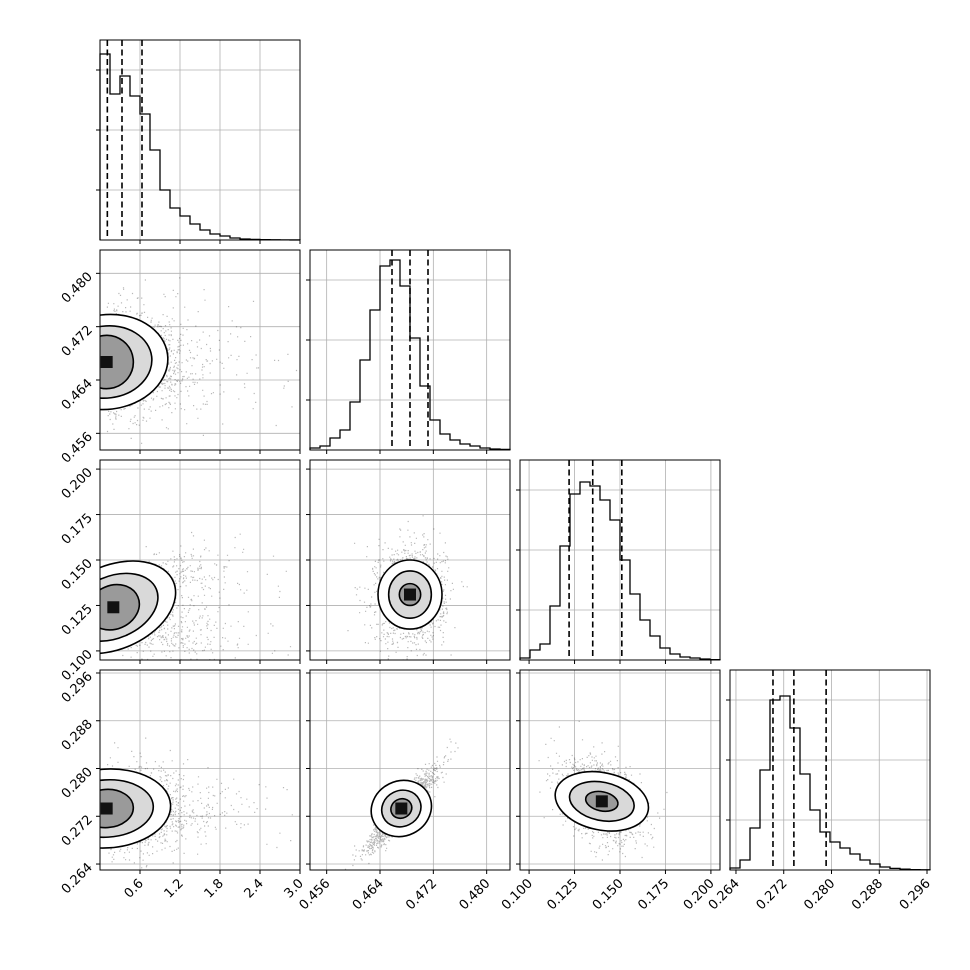 The width and height of the screenshot is (970, 970). What do you see at coordinates (562, 894) in the screenshot?
I see `x-tick-label: 0.125` at bounding box center [562, 894].